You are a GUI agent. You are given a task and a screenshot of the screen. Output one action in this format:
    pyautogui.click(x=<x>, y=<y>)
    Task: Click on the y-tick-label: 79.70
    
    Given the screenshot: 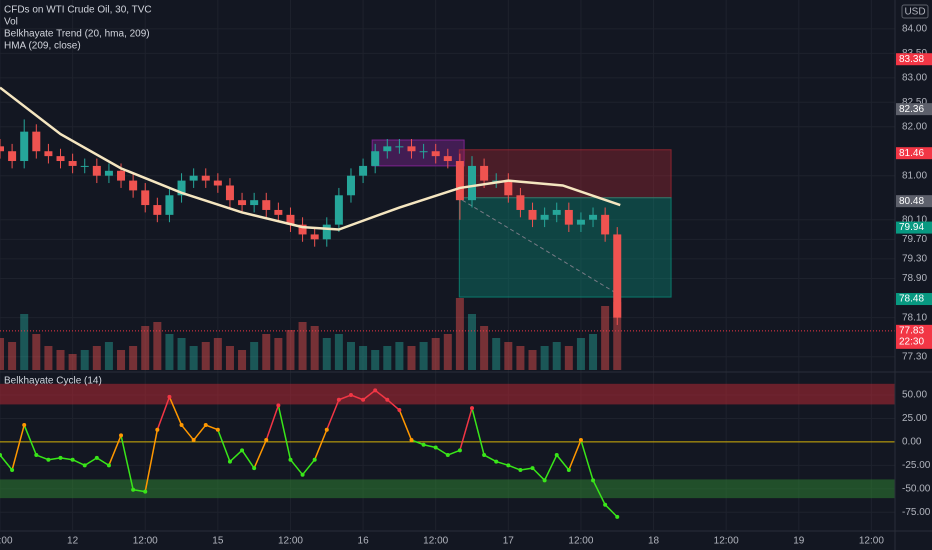 What is the action you would take?
    pyautogui.click(x=914, y=239)
    